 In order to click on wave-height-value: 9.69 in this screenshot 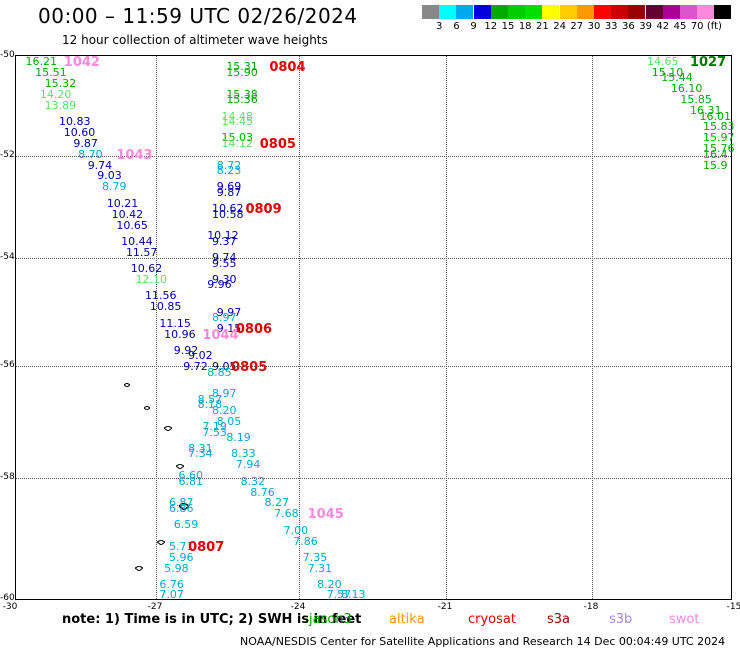, I will do `click(229, 187)`.